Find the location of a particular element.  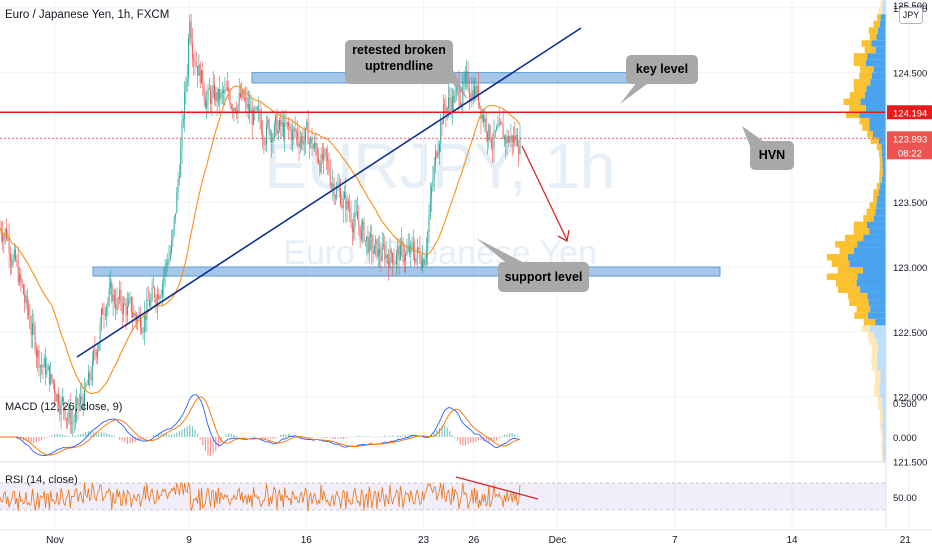

last-price-tag is located at coordinates (909, 145).